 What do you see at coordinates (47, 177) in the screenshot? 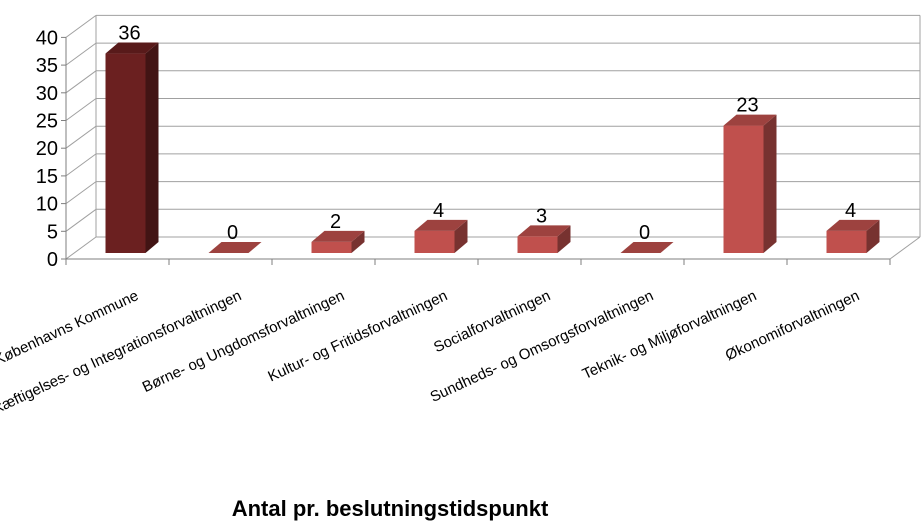
I see `y-tick-label: 15` at bounding box center [47, 177].